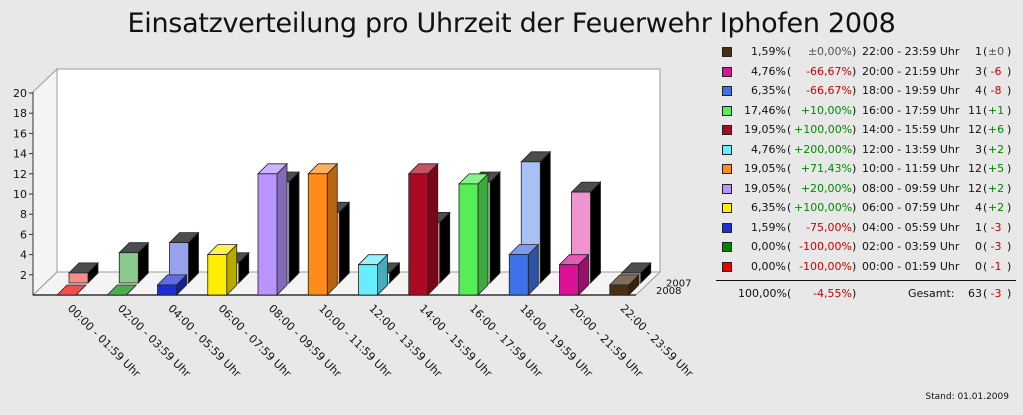 Image resolution: width=1023 pixels, height=415 pixels. I want to click on legend-range: 10:00 - 11:59 Uhr, so click(911, 168).